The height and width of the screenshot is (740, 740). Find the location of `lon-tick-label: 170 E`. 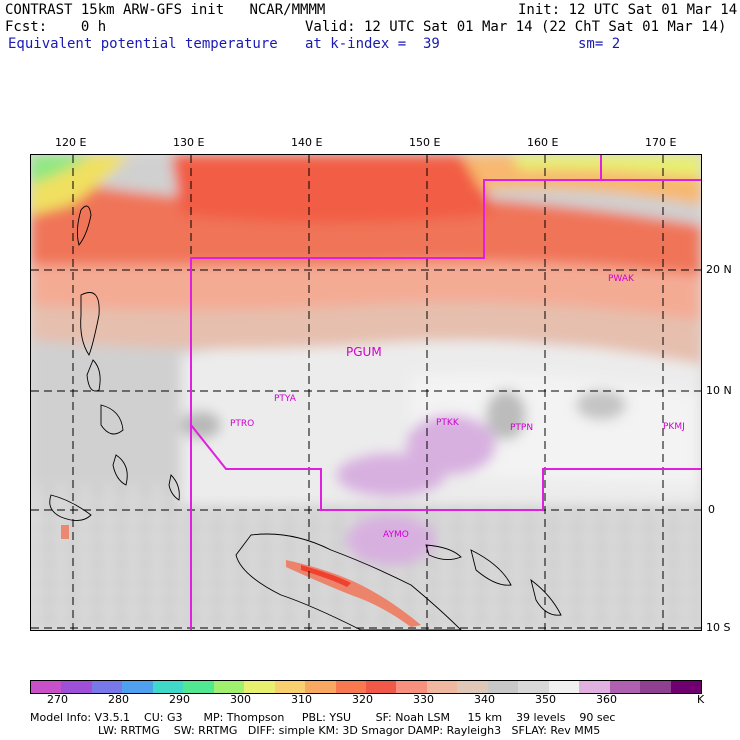

lon-tick-label: 170 E is located at coordinates (661, 142).